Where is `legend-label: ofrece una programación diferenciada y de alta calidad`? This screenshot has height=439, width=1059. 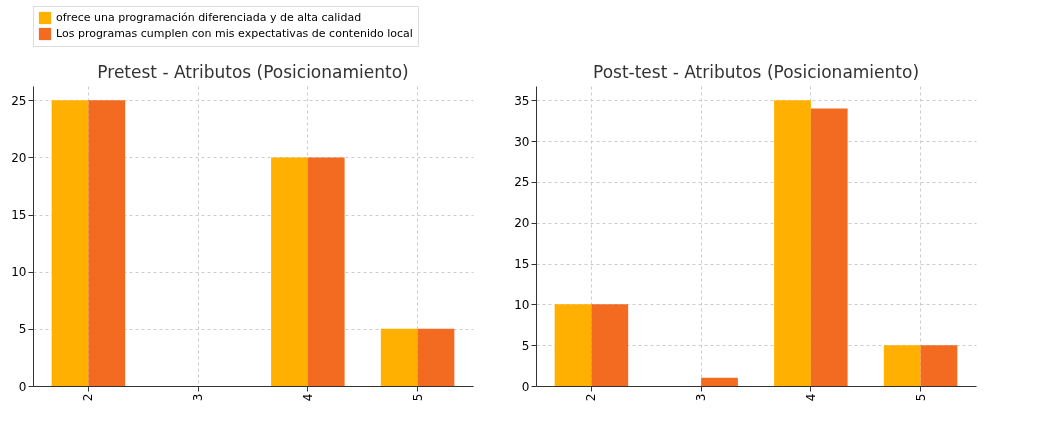
legend-label: ofrece una programación diferenciada y de alta calidad is located at coordinates (209, 17).